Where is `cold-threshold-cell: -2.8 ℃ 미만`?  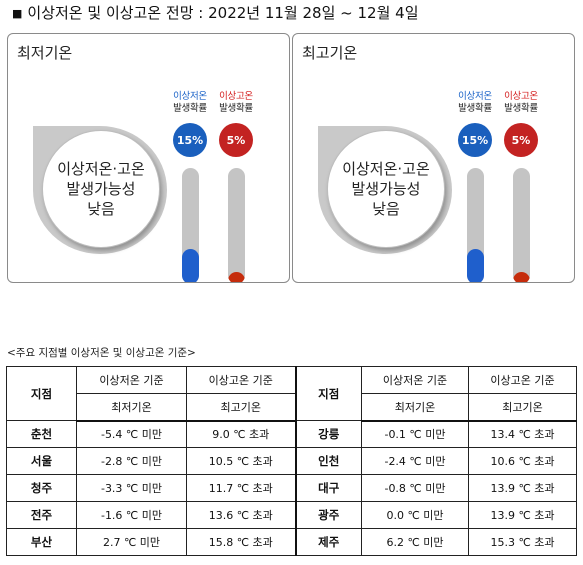 cold-threshold-cell: -2.8 ℃ 미만 is located at coordinates (131, 461).